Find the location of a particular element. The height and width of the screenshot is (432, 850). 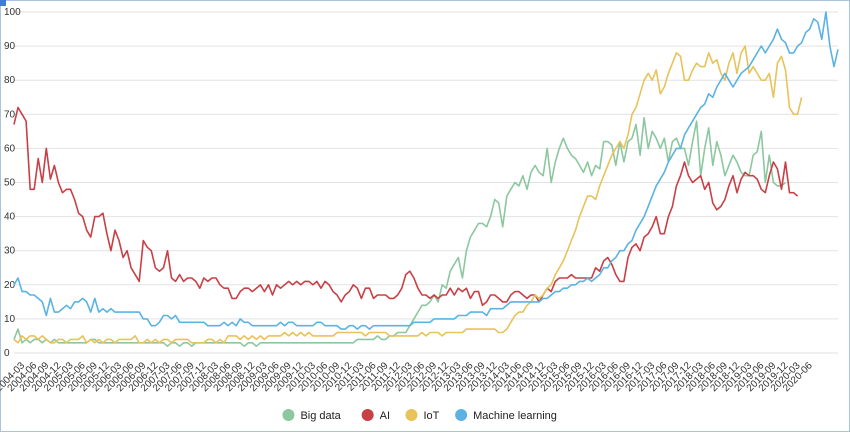

y-tick-label: 80 is located at coordinates (10, 80).